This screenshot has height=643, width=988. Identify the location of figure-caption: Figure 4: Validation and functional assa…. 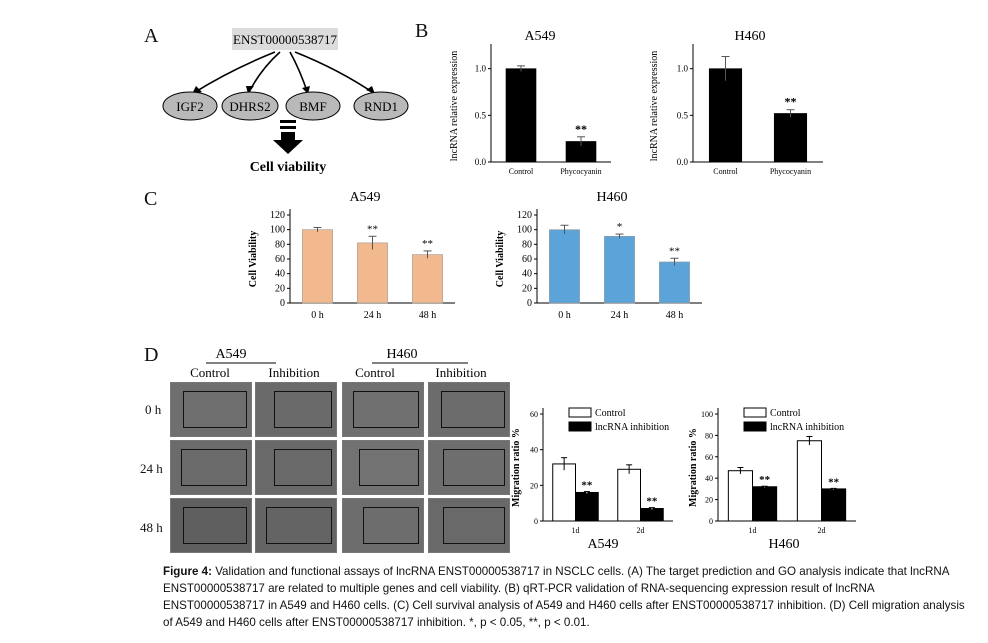
(565, 597).